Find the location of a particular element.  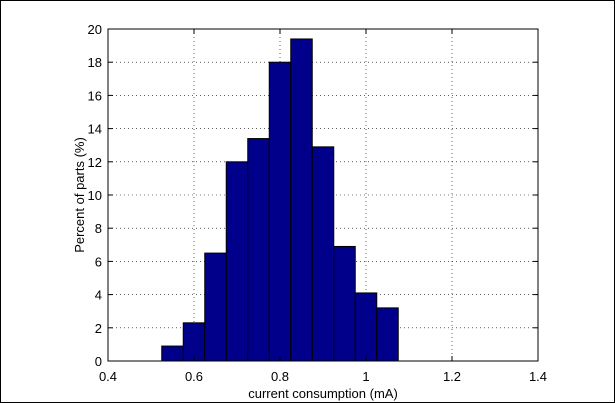

y-tick-label: 0 is located at coordinates (98, 361).